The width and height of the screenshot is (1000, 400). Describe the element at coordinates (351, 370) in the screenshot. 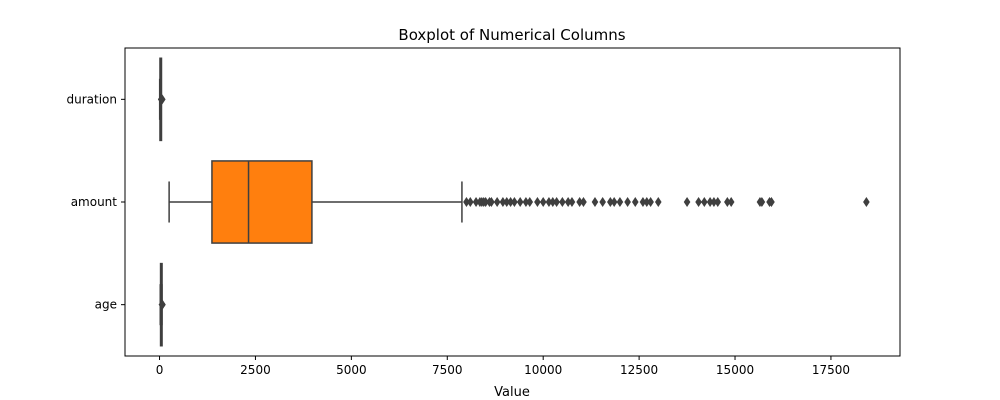

I see `x-tick-label: 5000` at that location.